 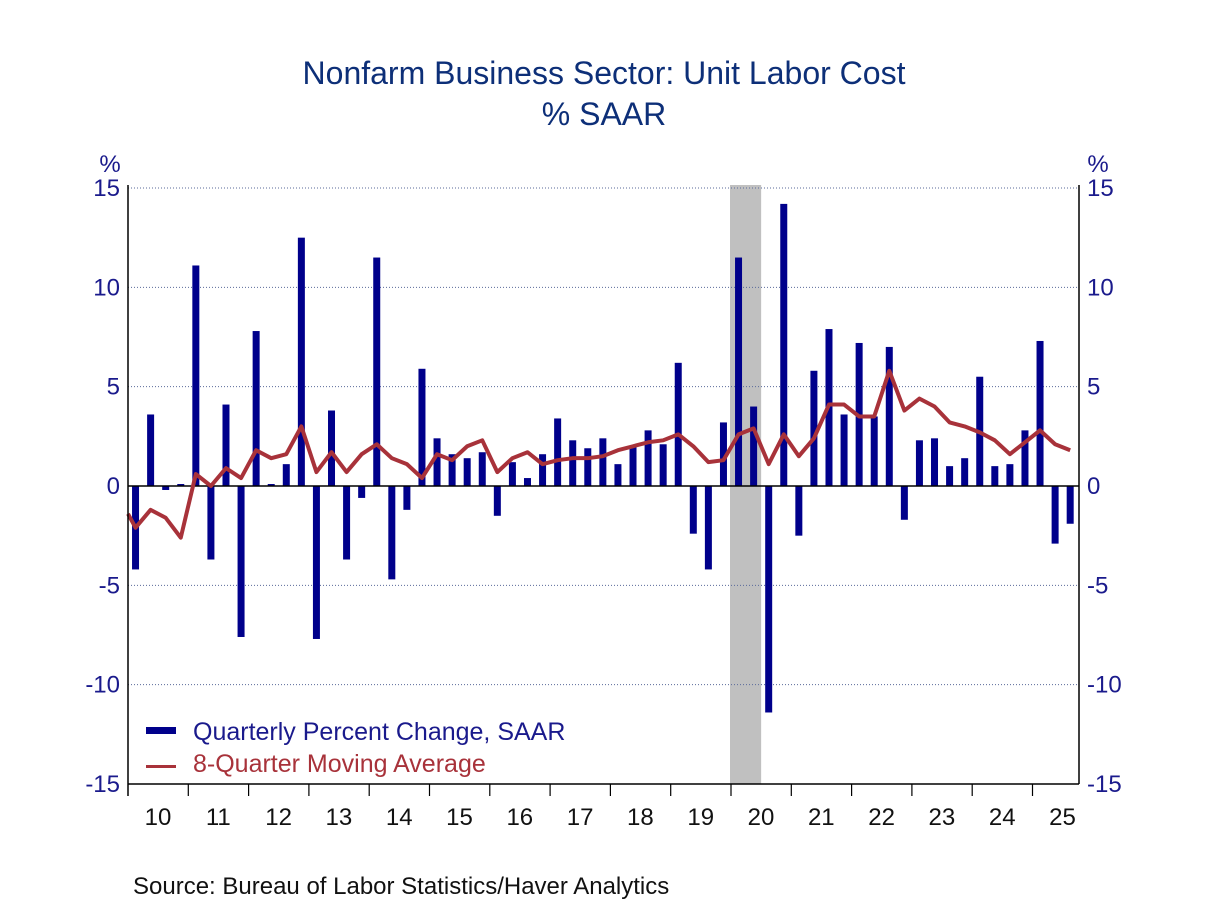 What do you see at coordinates (1104, 685) in the screenshot?
I see `y-tick-label-right: -10` at bounding box center [1104, 685].